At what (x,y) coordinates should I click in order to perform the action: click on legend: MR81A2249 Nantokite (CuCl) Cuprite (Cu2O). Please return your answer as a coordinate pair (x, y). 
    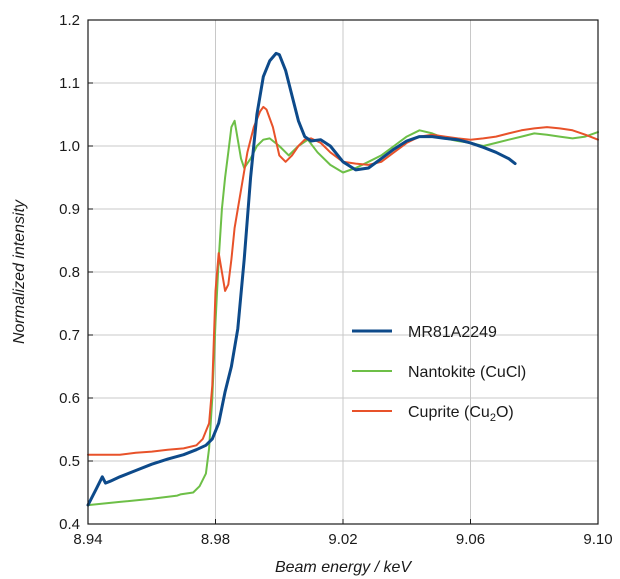
    Looking at the image, I should click on (439, 374).